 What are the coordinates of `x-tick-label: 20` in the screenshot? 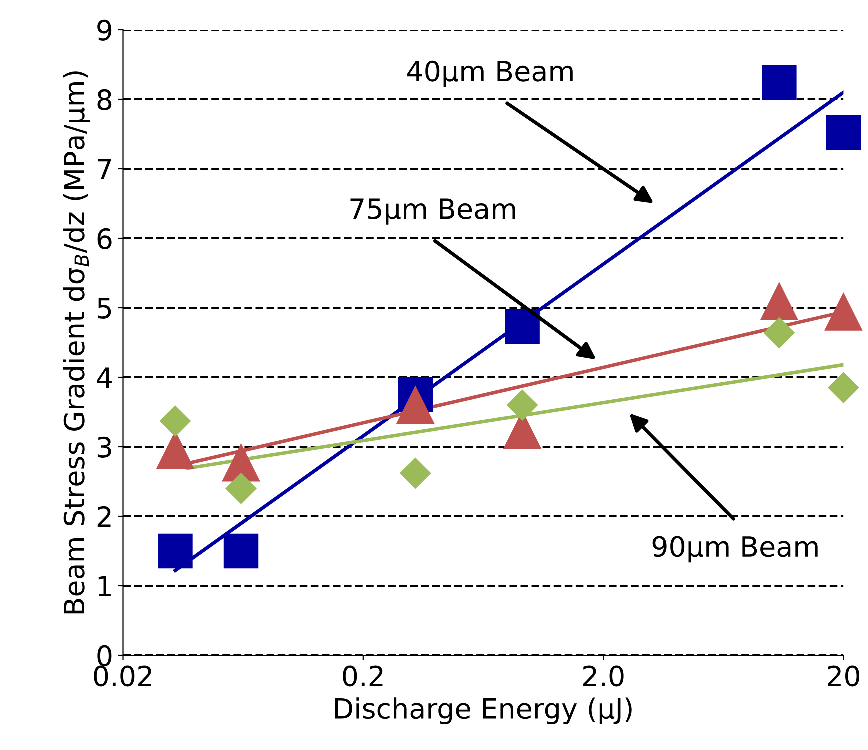 It's located at (844, 676).